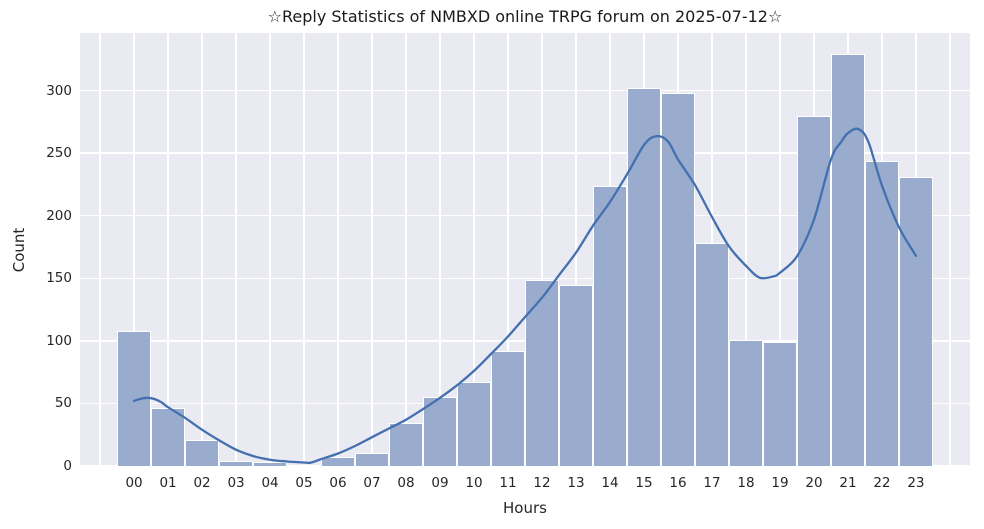 This screenshot has height=529, width=984. What do you see at coordinates (202, 483) in the screenshot?
I see `x-tick-label: 02` at bounding box center [202, 483].